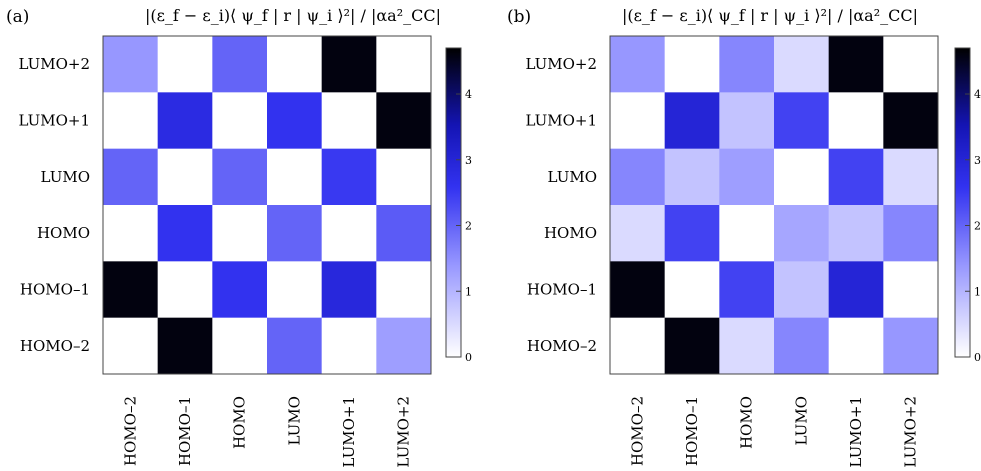  I want to click on colorbar-tick-label-0-3: 3, so click(468, 160).